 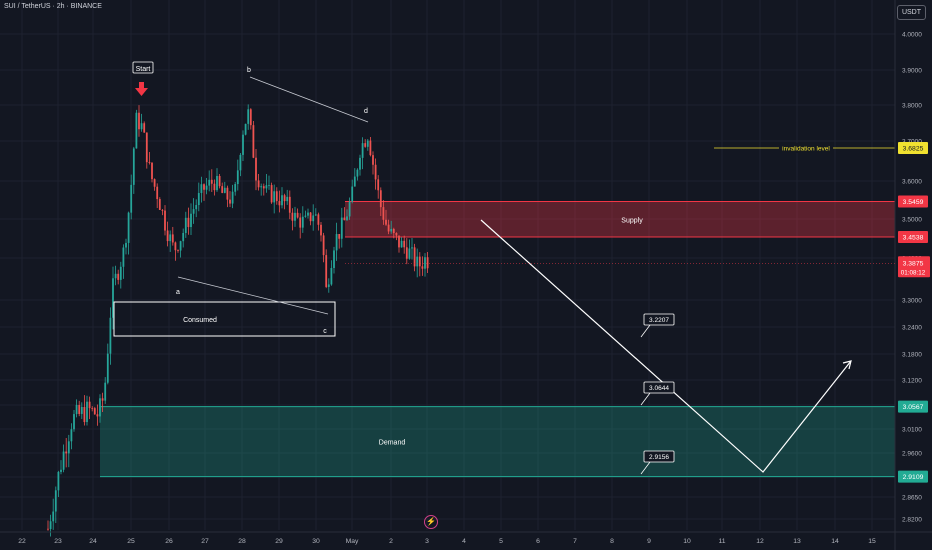 I want to click on time-tick-label: 12, so click(x=760, y=541).